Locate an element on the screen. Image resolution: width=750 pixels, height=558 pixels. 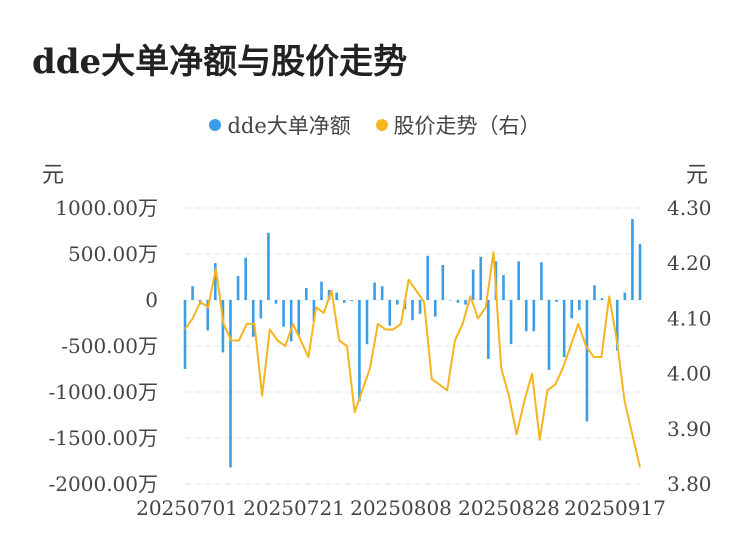
chart-title: dde大单净额与股价走势 is located at coordinates (220, 62).